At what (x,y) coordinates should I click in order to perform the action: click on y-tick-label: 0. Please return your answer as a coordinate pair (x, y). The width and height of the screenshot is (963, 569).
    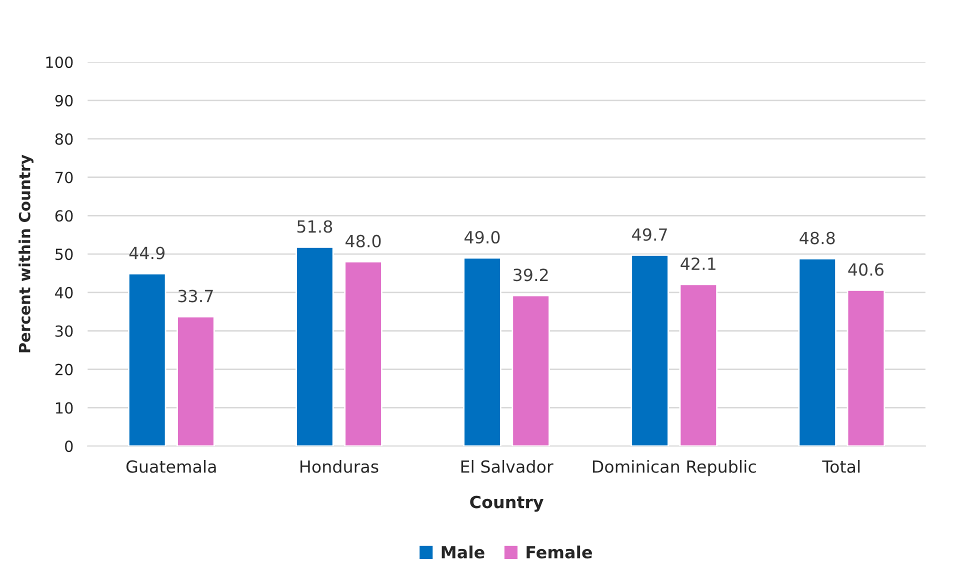
    Looking at the image, I should click on (69, 446).